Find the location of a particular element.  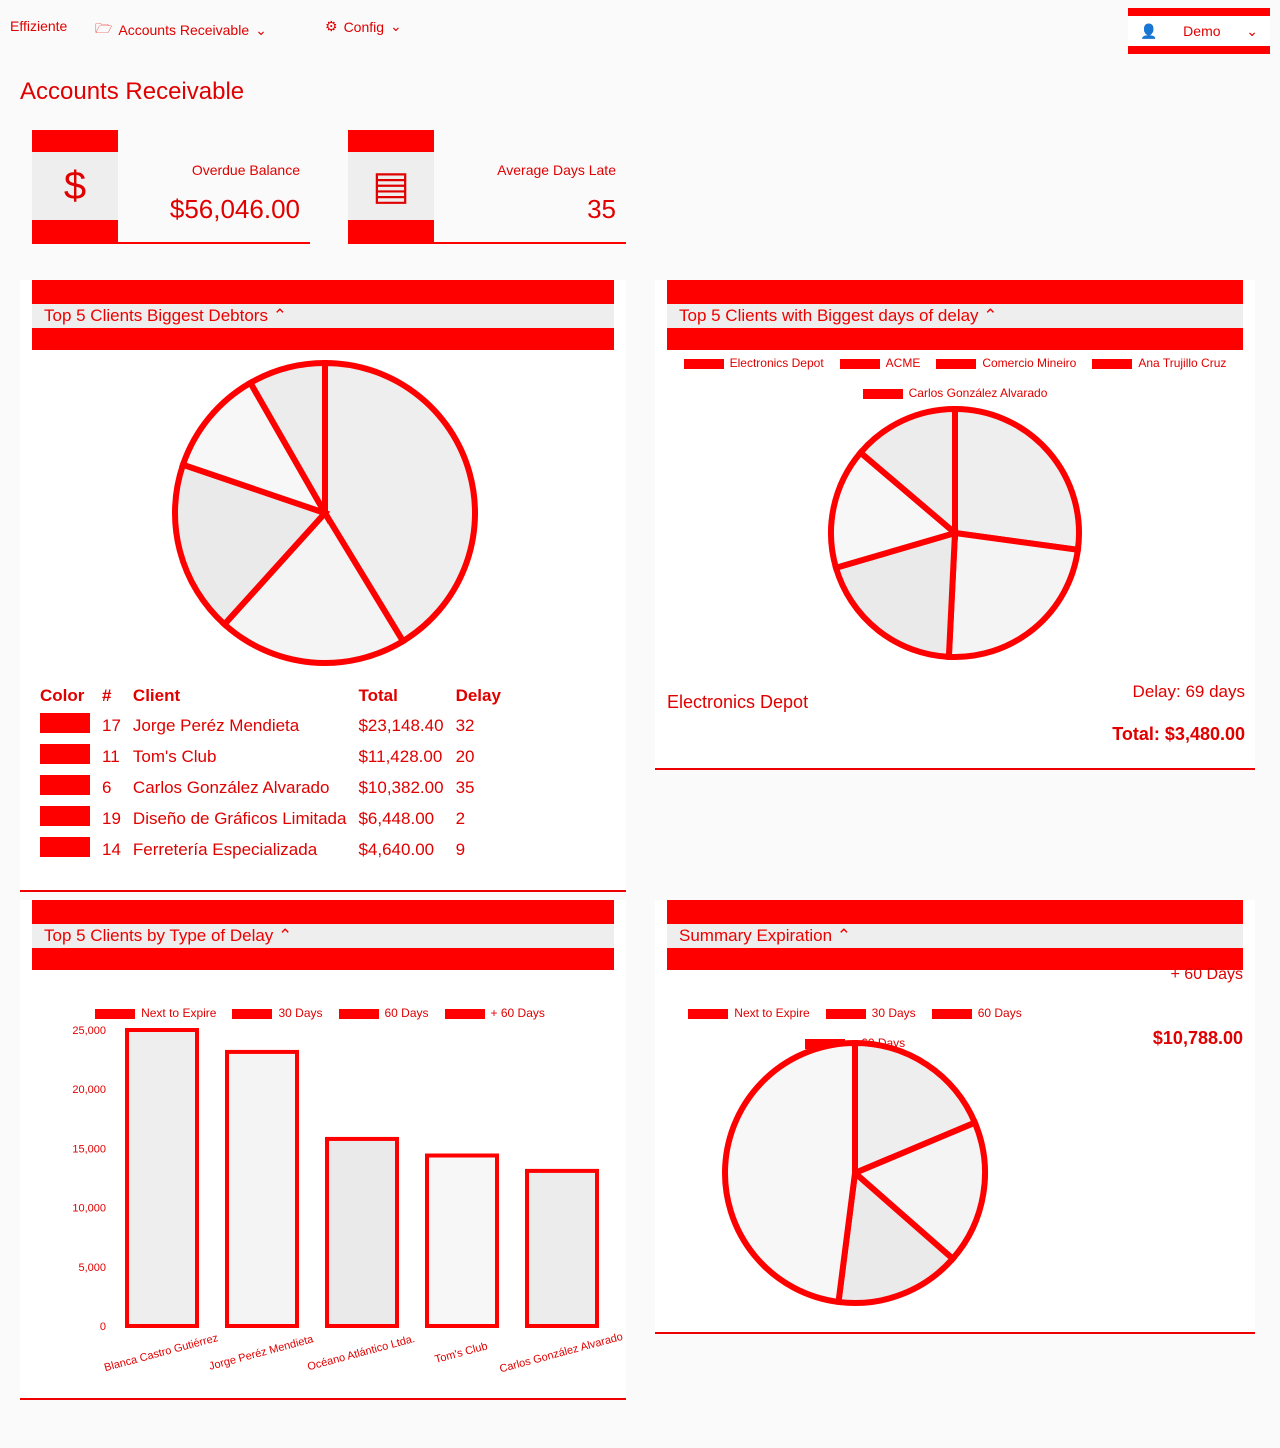

user-icon: 👤 is located at coordinates (1149, 30).